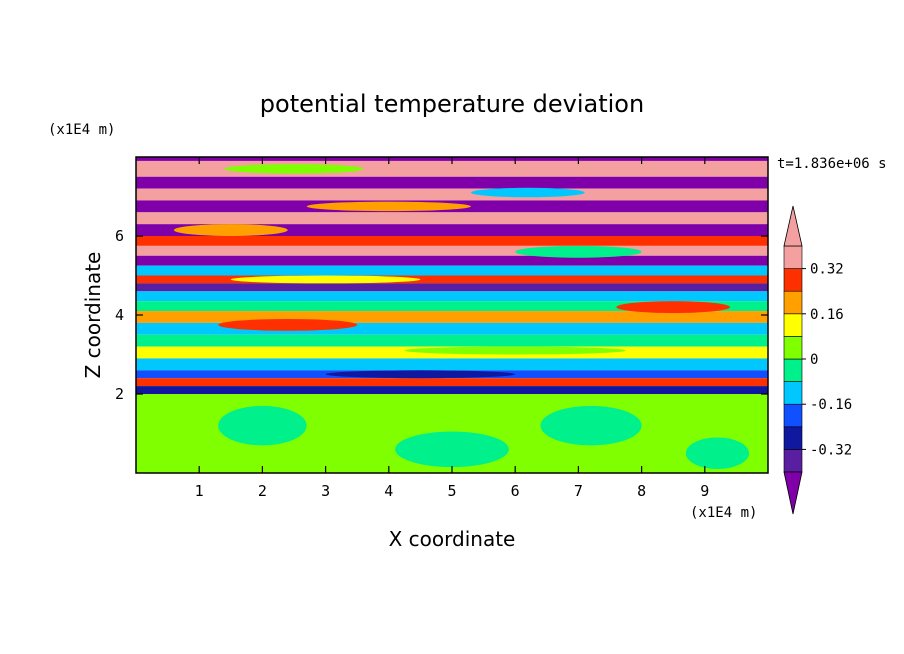  Describe the element at coordinates (831, 450) in the screenshot. I see `colorbar-tick-label: -0.32` at that location.